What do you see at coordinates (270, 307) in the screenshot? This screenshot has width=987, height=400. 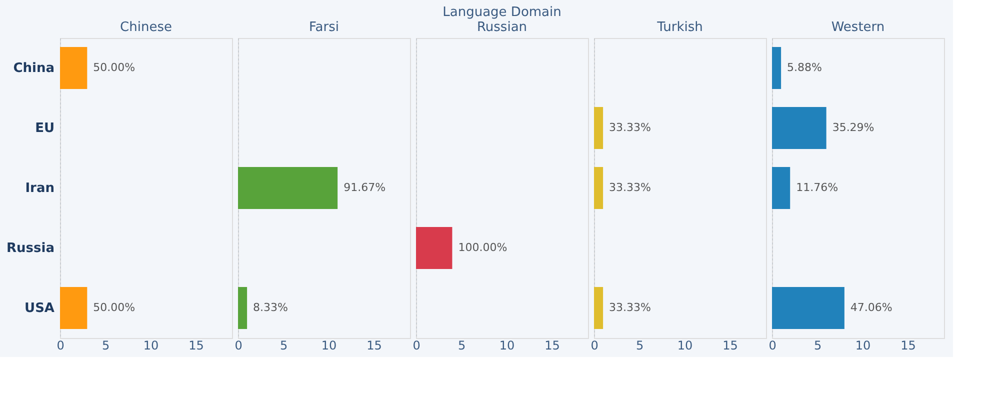 I see `annotation: 8.33%` at bounding box center [270, 307].